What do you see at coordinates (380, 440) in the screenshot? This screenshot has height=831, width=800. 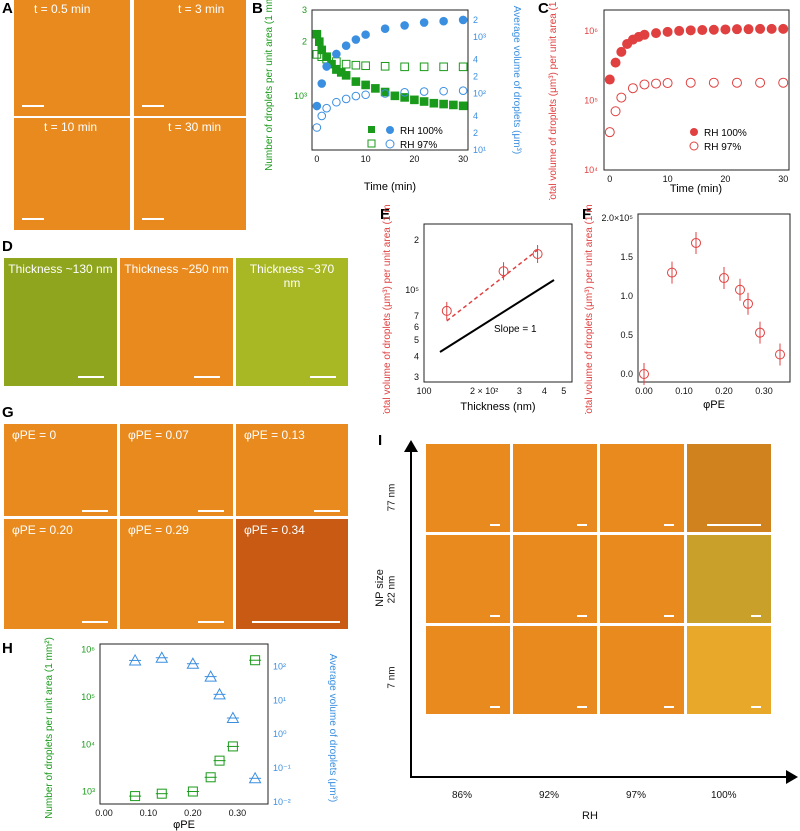 I see `panel-label-i: I` at bounding box center [380, 440].